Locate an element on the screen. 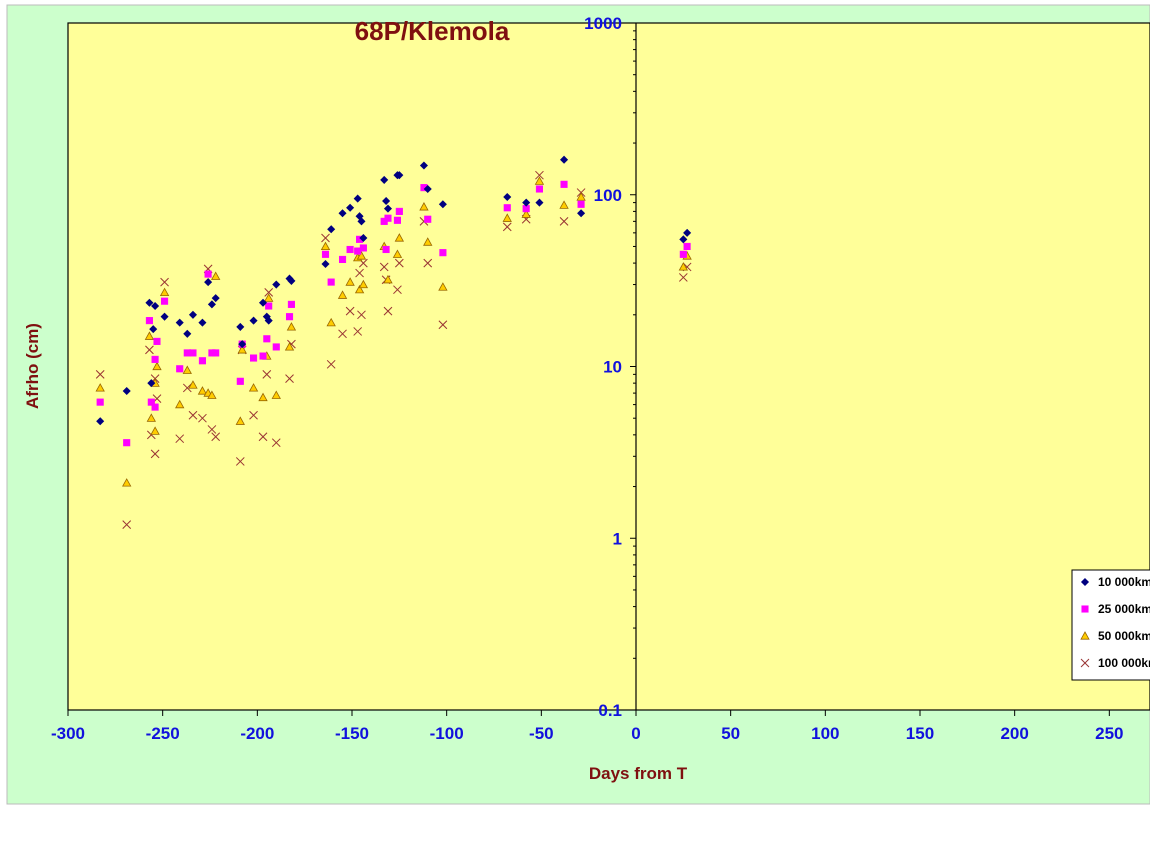 The height and width of the screenshot is (843, 1150). y-tick-label: 1000 is located at coordinates (603, 23).